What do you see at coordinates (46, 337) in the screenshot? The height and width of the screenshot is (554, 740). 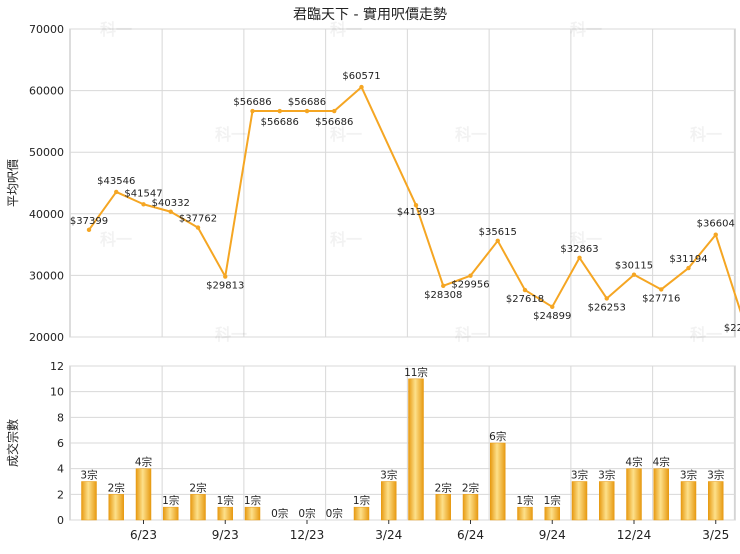 I see `price-ytick-label: 20000` at bounding box center [46, 337].